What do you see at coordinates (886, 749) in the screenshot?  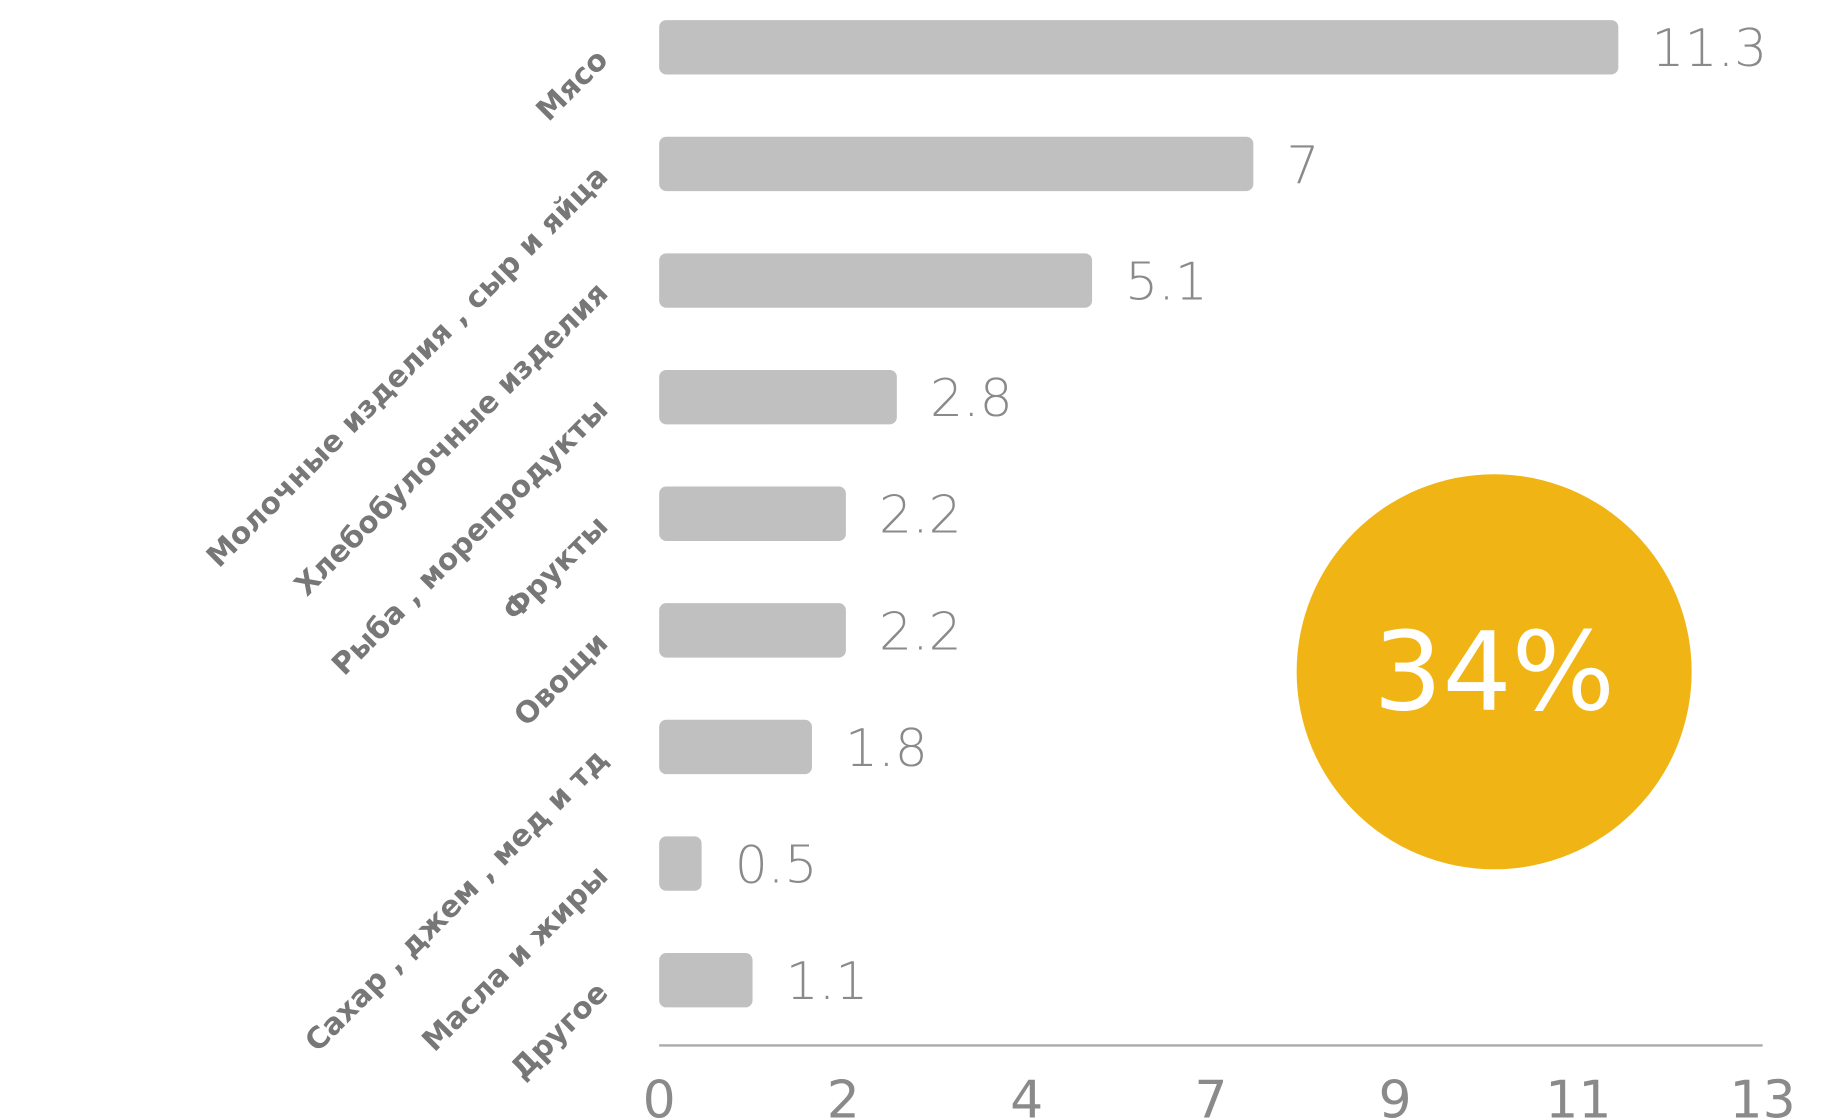 I see `value-label: 1.8` at bounding box center [886, 749].